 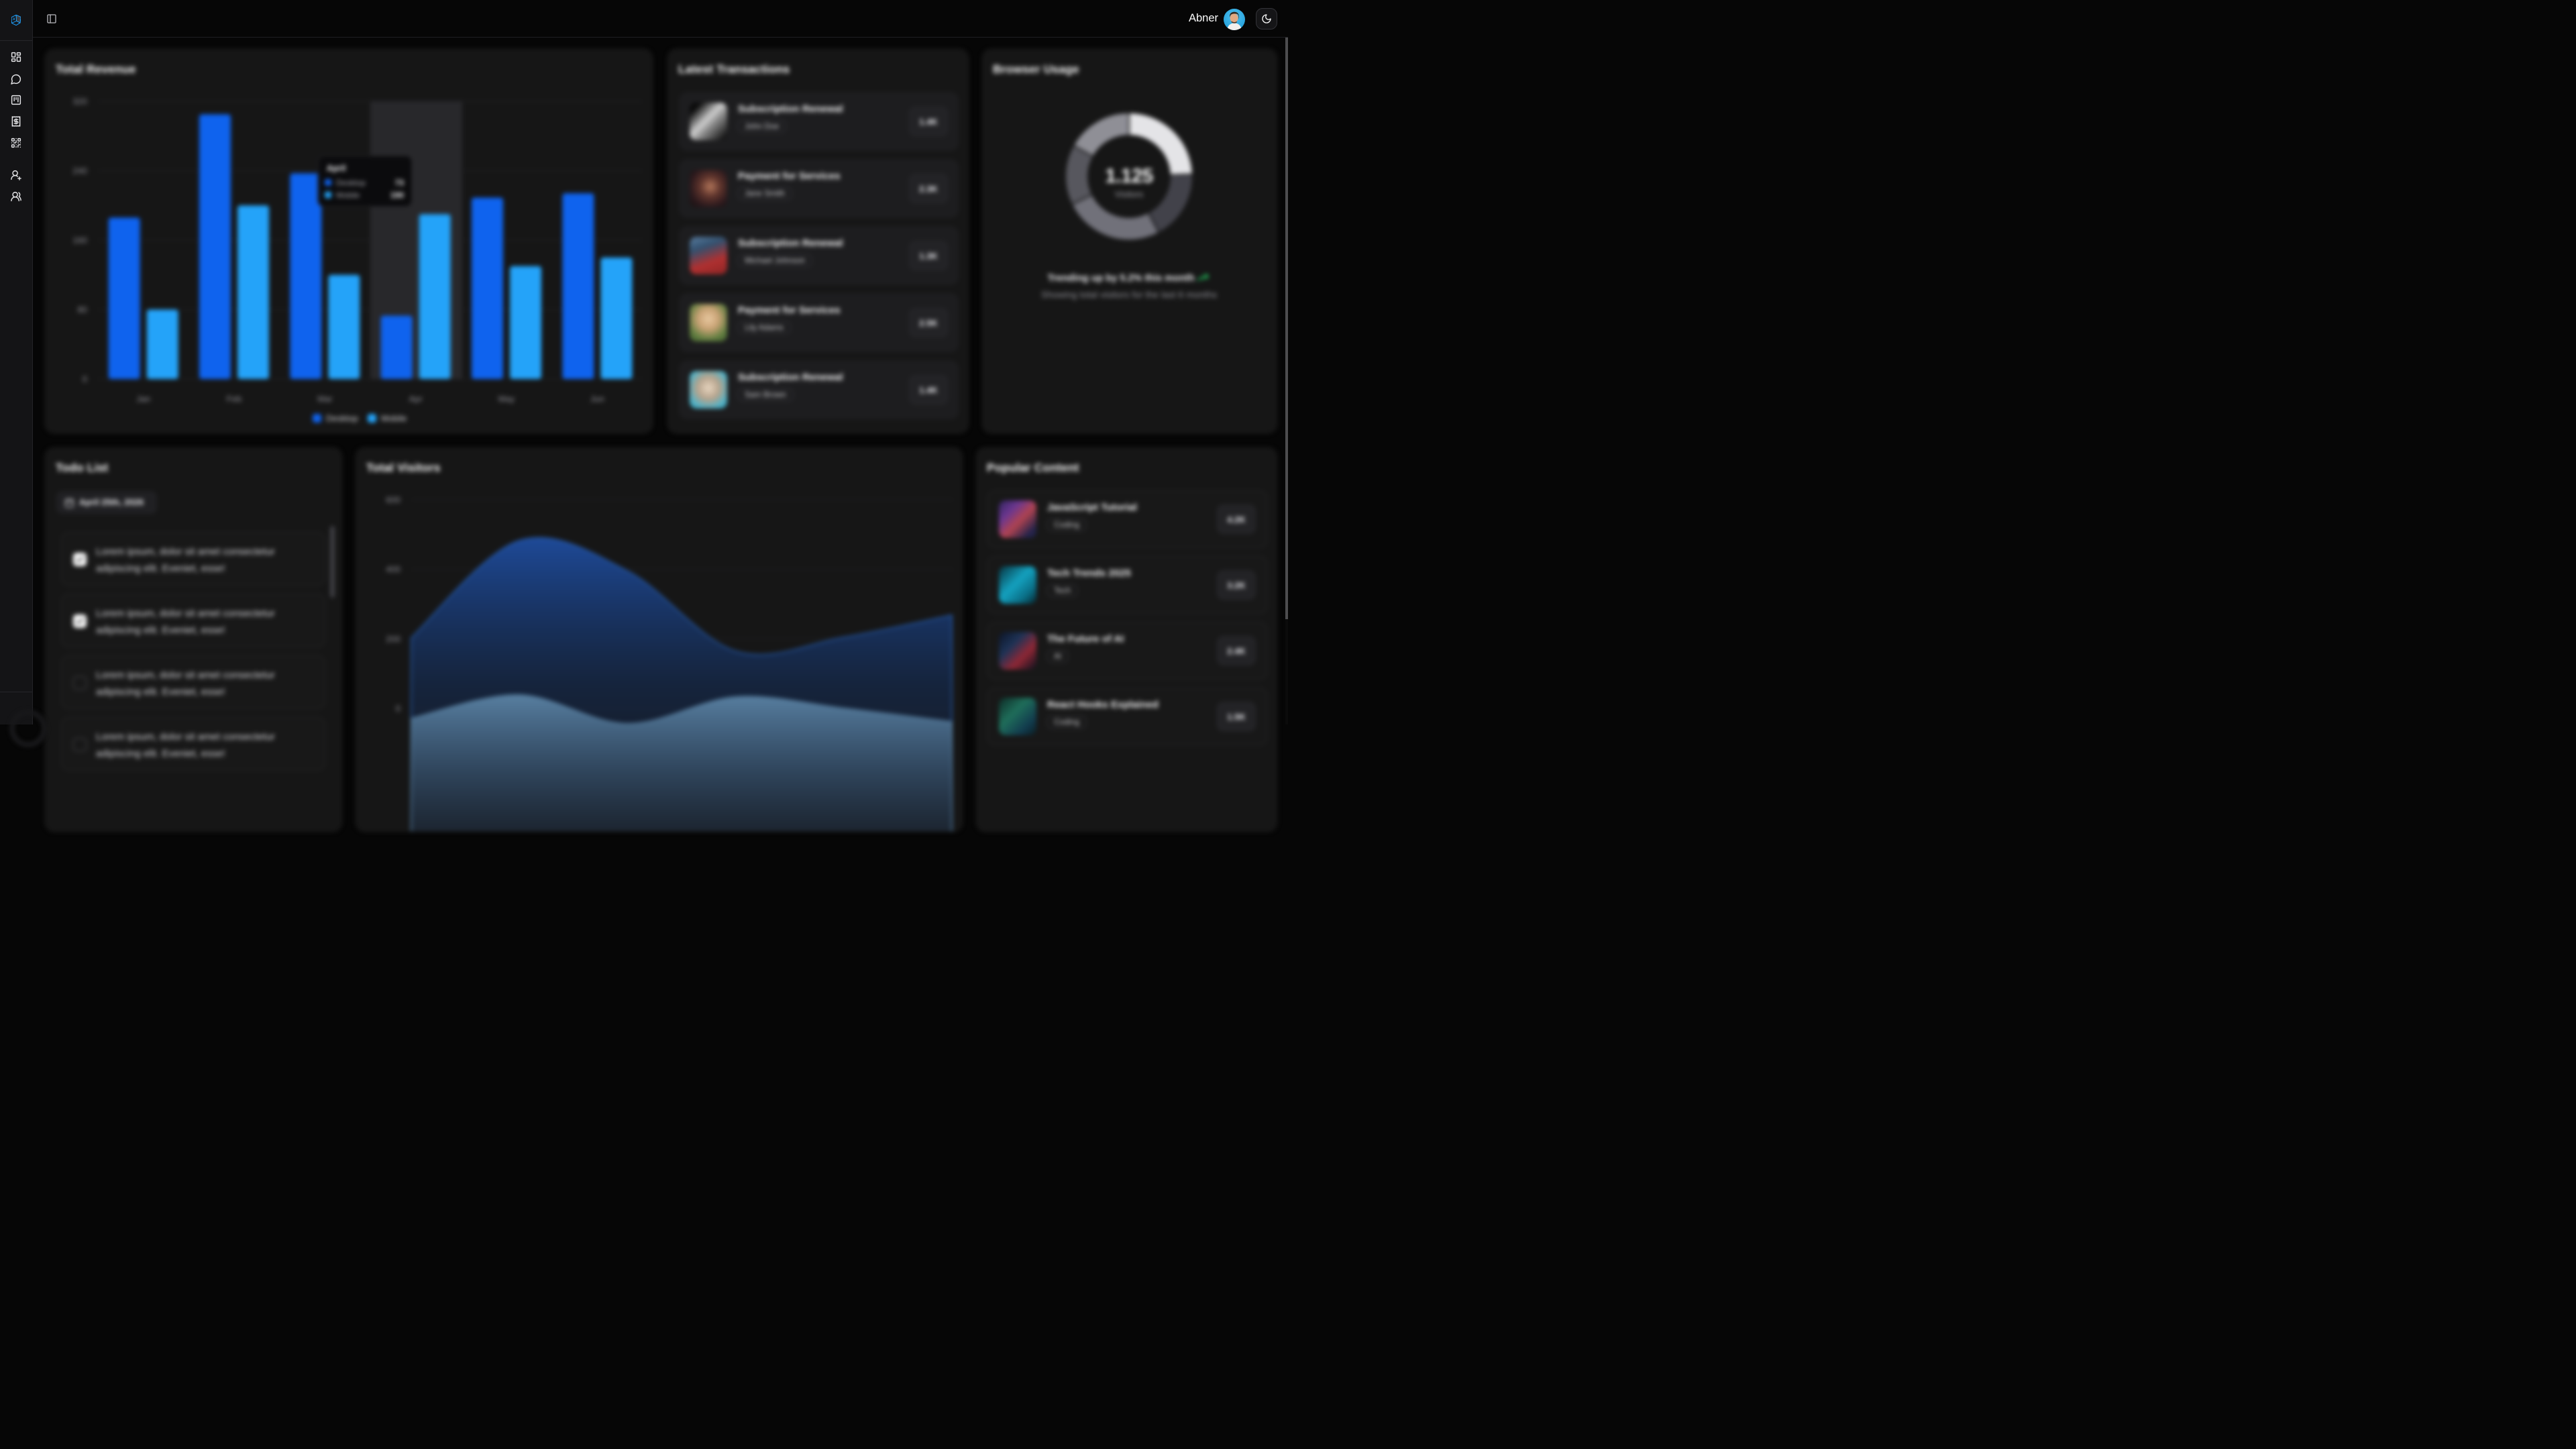 What do you see at coordinates (506, 399) in the screenshot?
I see `svg-text: May` at bounding box center [506, 399].